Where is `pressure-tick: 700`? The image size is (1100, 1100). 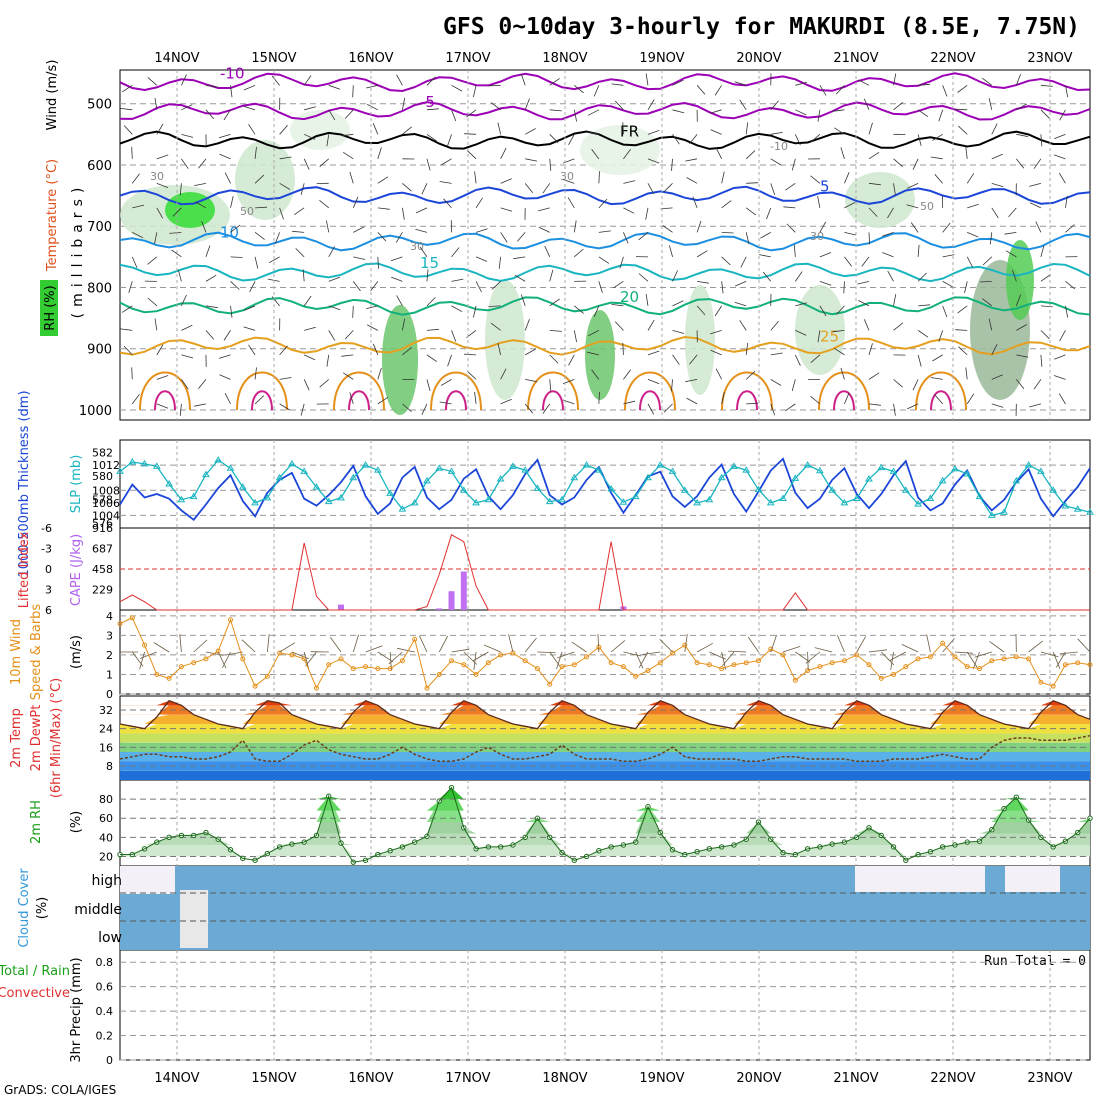 pressure-tick: 700 is located at coordinates (99, 227).